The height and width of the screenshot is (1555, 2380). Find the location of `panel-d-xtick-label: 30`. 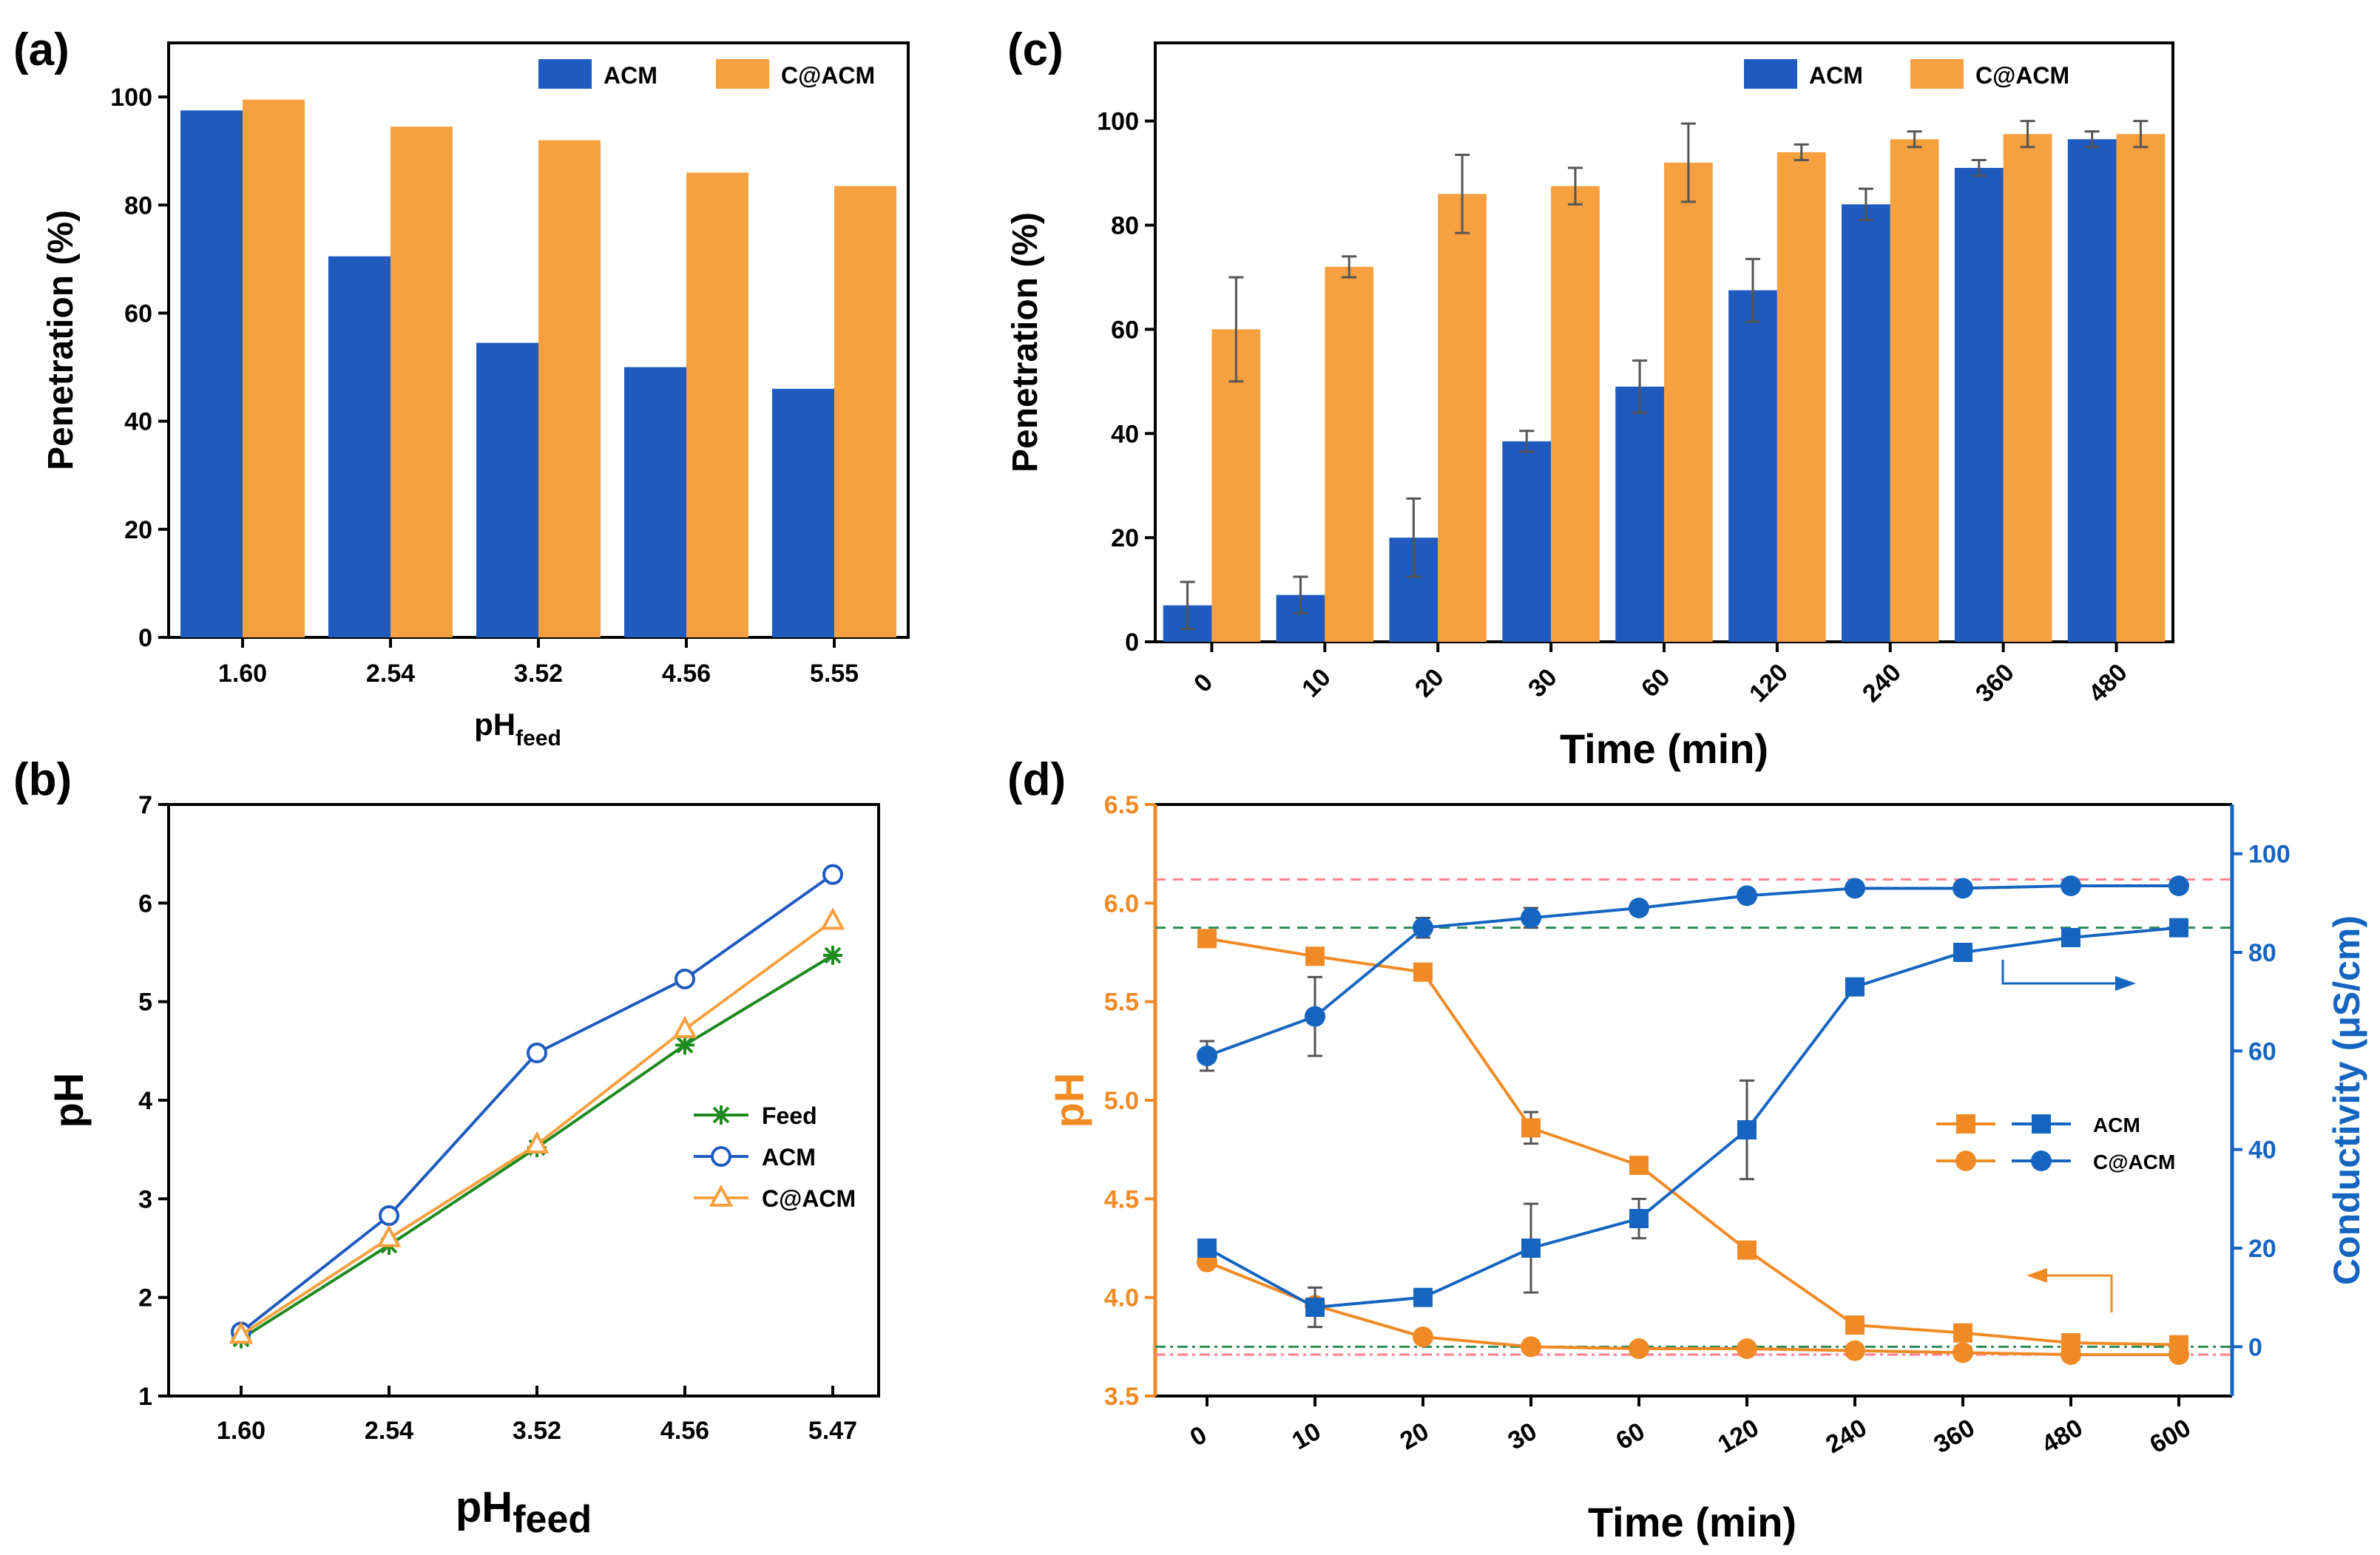

panel-d-xtick-label: 30 is located at coordinates (1523, 1436).